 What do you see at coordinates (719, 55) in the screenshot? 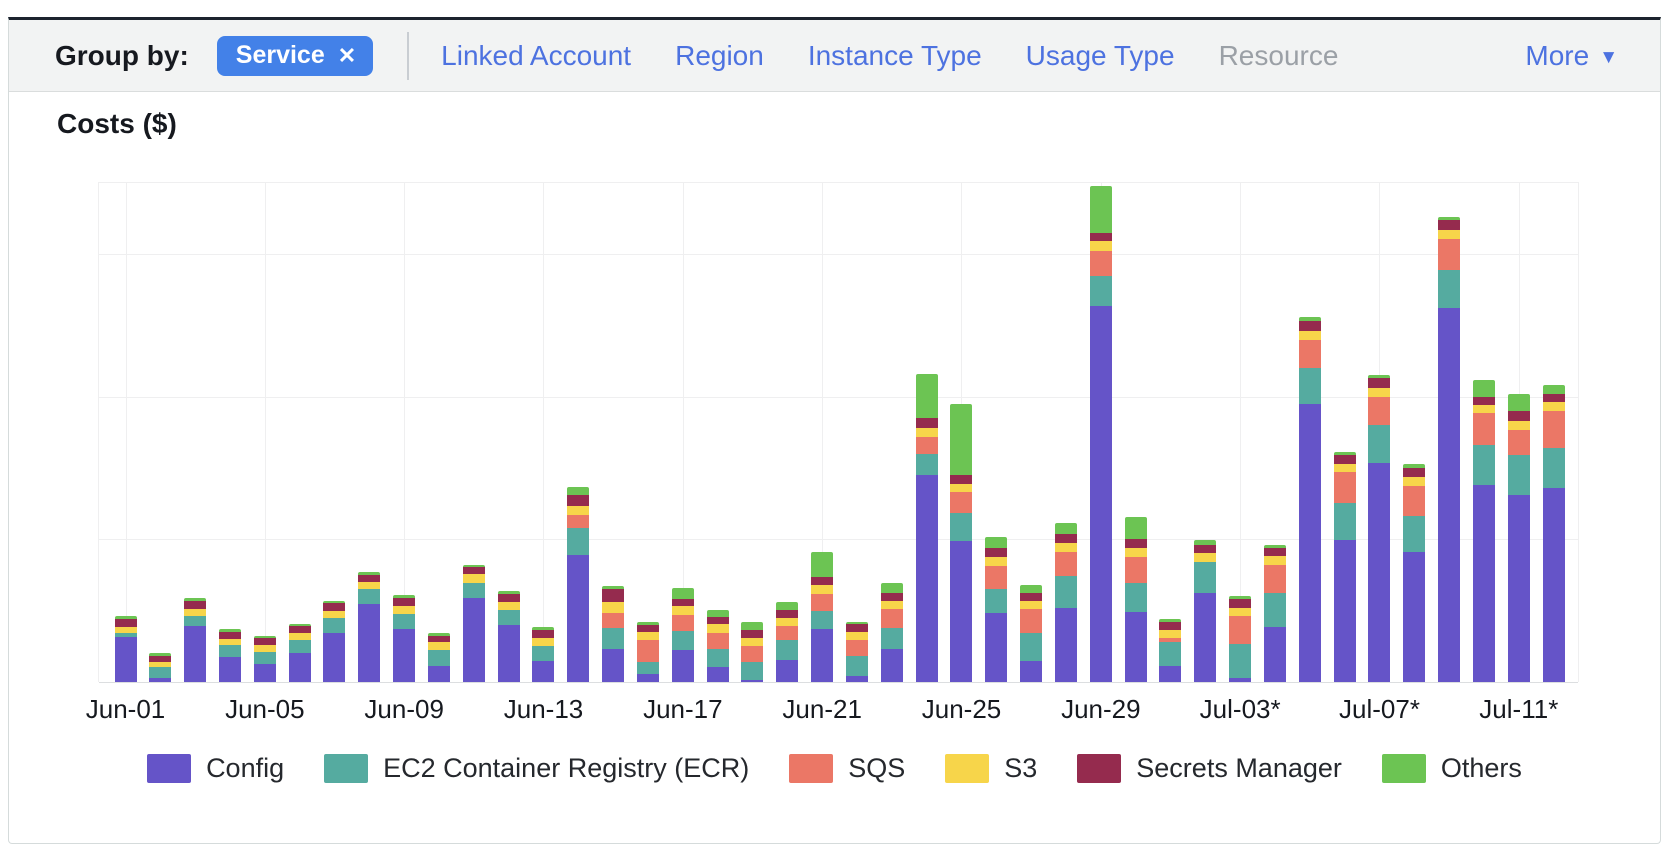
I see `group-by-link-region: Region` at bounding box center [719, 55].